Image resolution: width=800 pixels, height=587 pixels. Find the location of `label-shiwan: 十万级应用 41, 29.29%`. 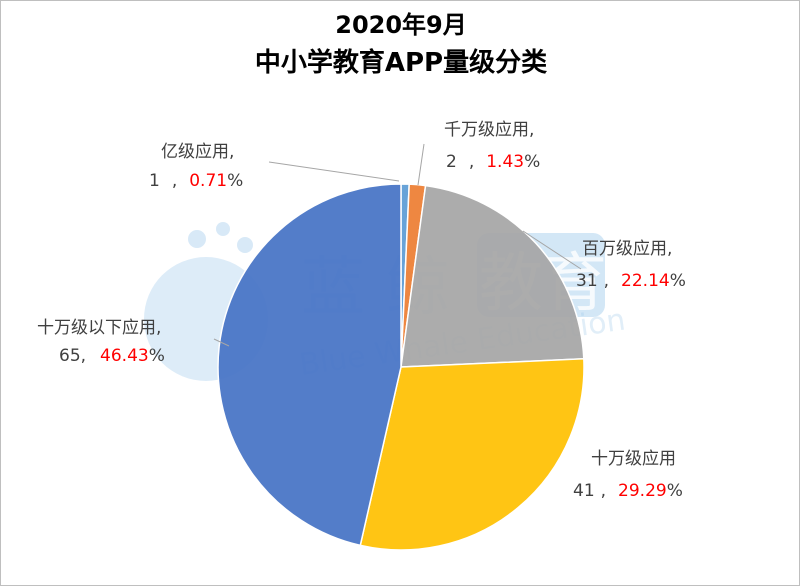

label-shiwan: 十万级应用 41, 29.29% is located at coordinates (628, 475).